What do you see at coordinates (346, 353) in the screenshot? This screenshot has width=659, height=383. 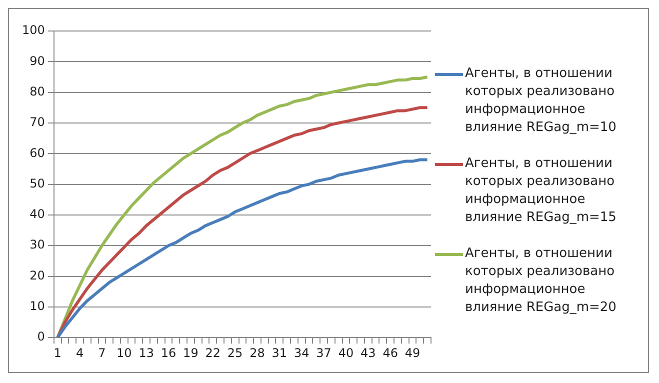 I see `x-tick-label: 40` at bounding box center [346, 353].